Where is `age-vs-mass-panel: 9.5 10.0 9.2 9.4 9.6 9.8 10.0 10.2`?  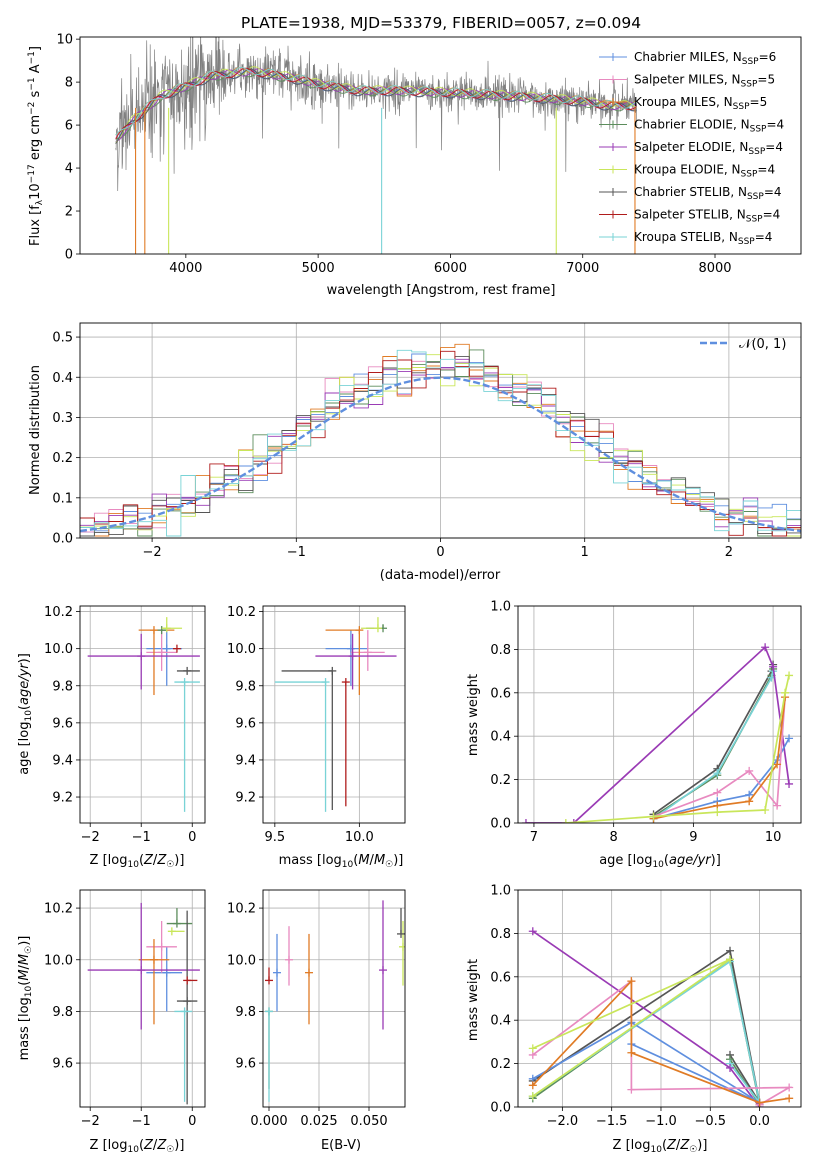 age-vs-mass-panel: 9.5 10.0 9.2 9.4 9.6 9.8 10.0 10.2 is located at coordinates (316, 725).